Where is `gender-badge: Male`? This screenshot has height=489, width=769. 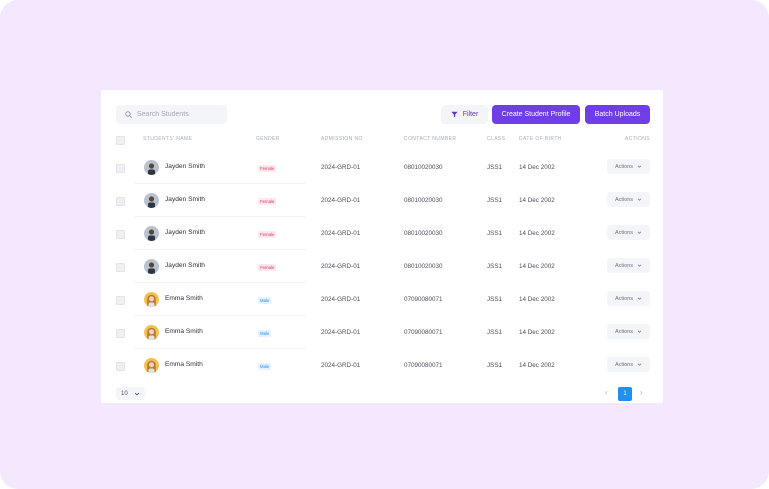 gender-badge: Male is located at coordinates (265, 366).